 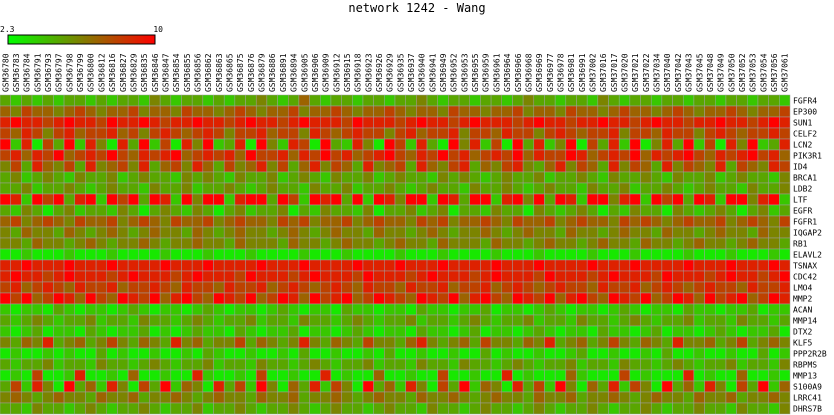 What do you see at coordinates (187, 72) in the screenshot?
I see `column-label: GSM36855` at bounding box center [187, 72].